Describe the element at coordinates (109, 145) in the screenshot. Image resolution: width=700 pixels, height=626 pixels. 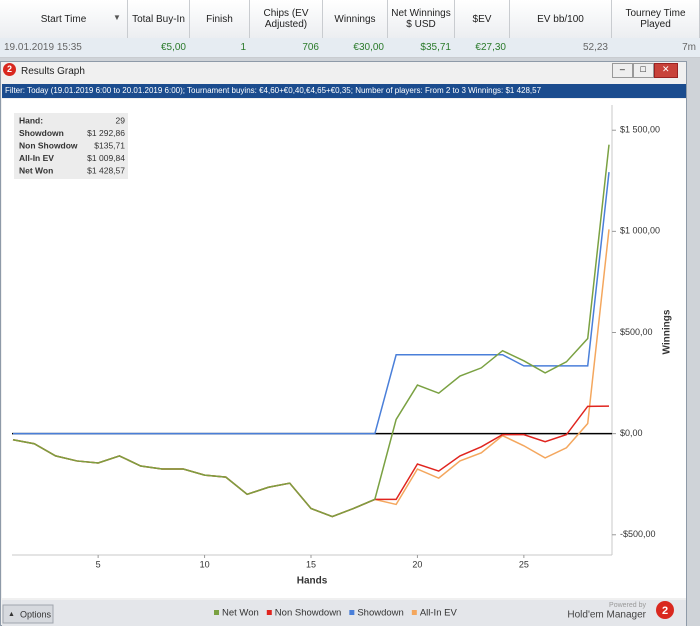
I see `stat-value: $135,71` at that location.